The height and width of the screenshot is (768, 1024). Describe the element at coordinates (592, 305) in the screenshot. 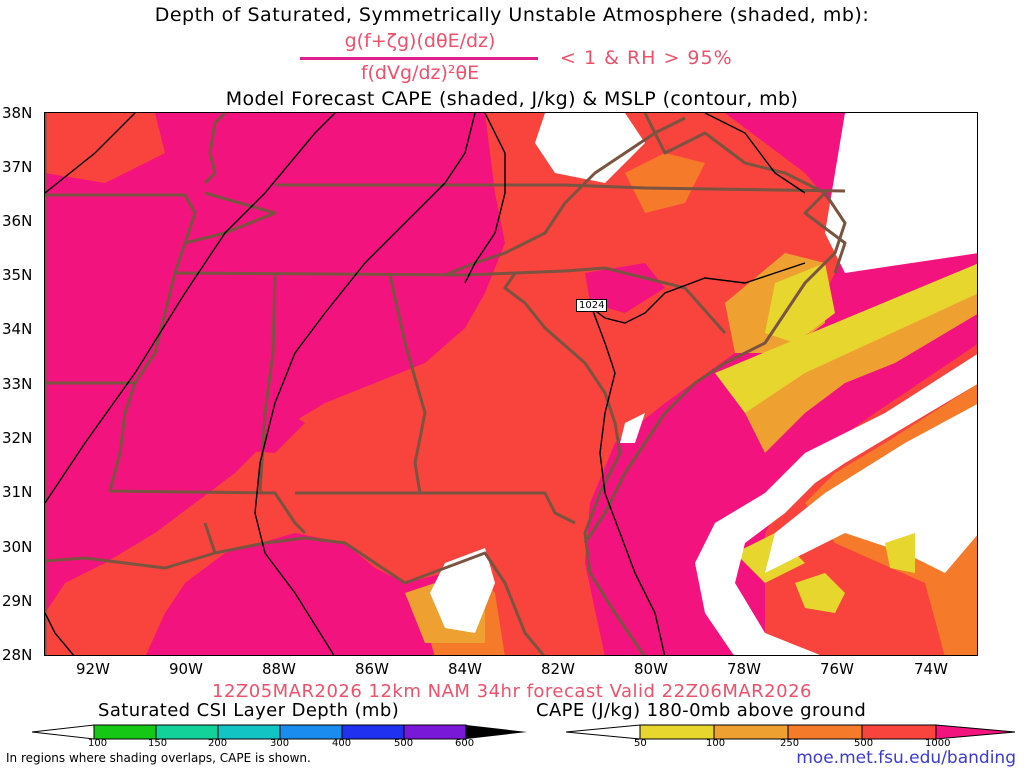

I see `isobar-label: 1024` at that location.